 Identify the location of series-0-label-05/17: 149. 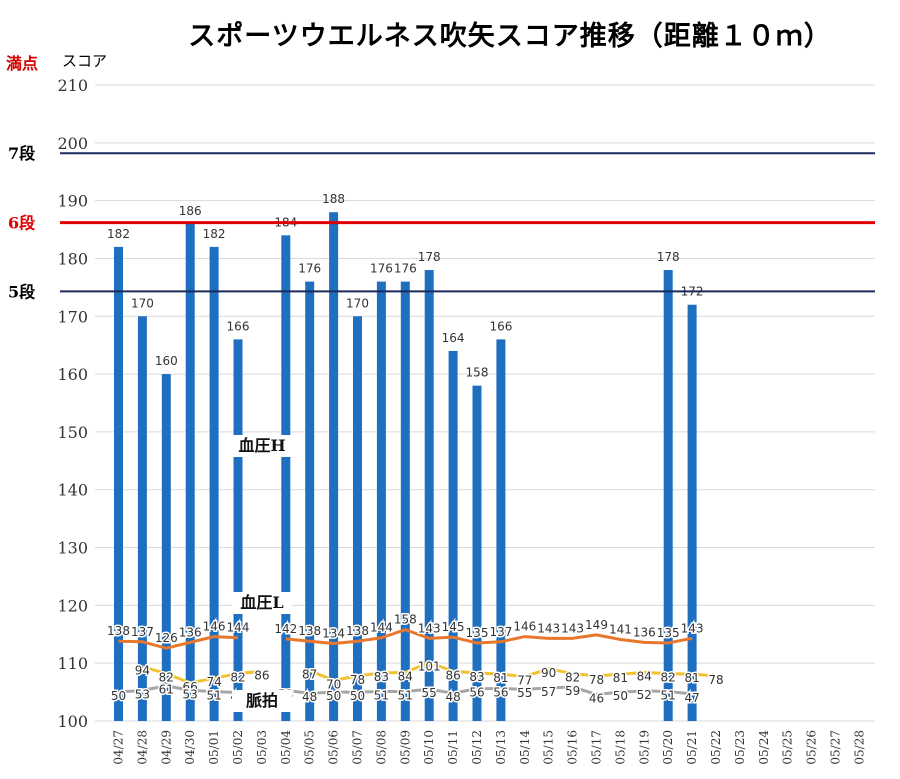
(596, 625).